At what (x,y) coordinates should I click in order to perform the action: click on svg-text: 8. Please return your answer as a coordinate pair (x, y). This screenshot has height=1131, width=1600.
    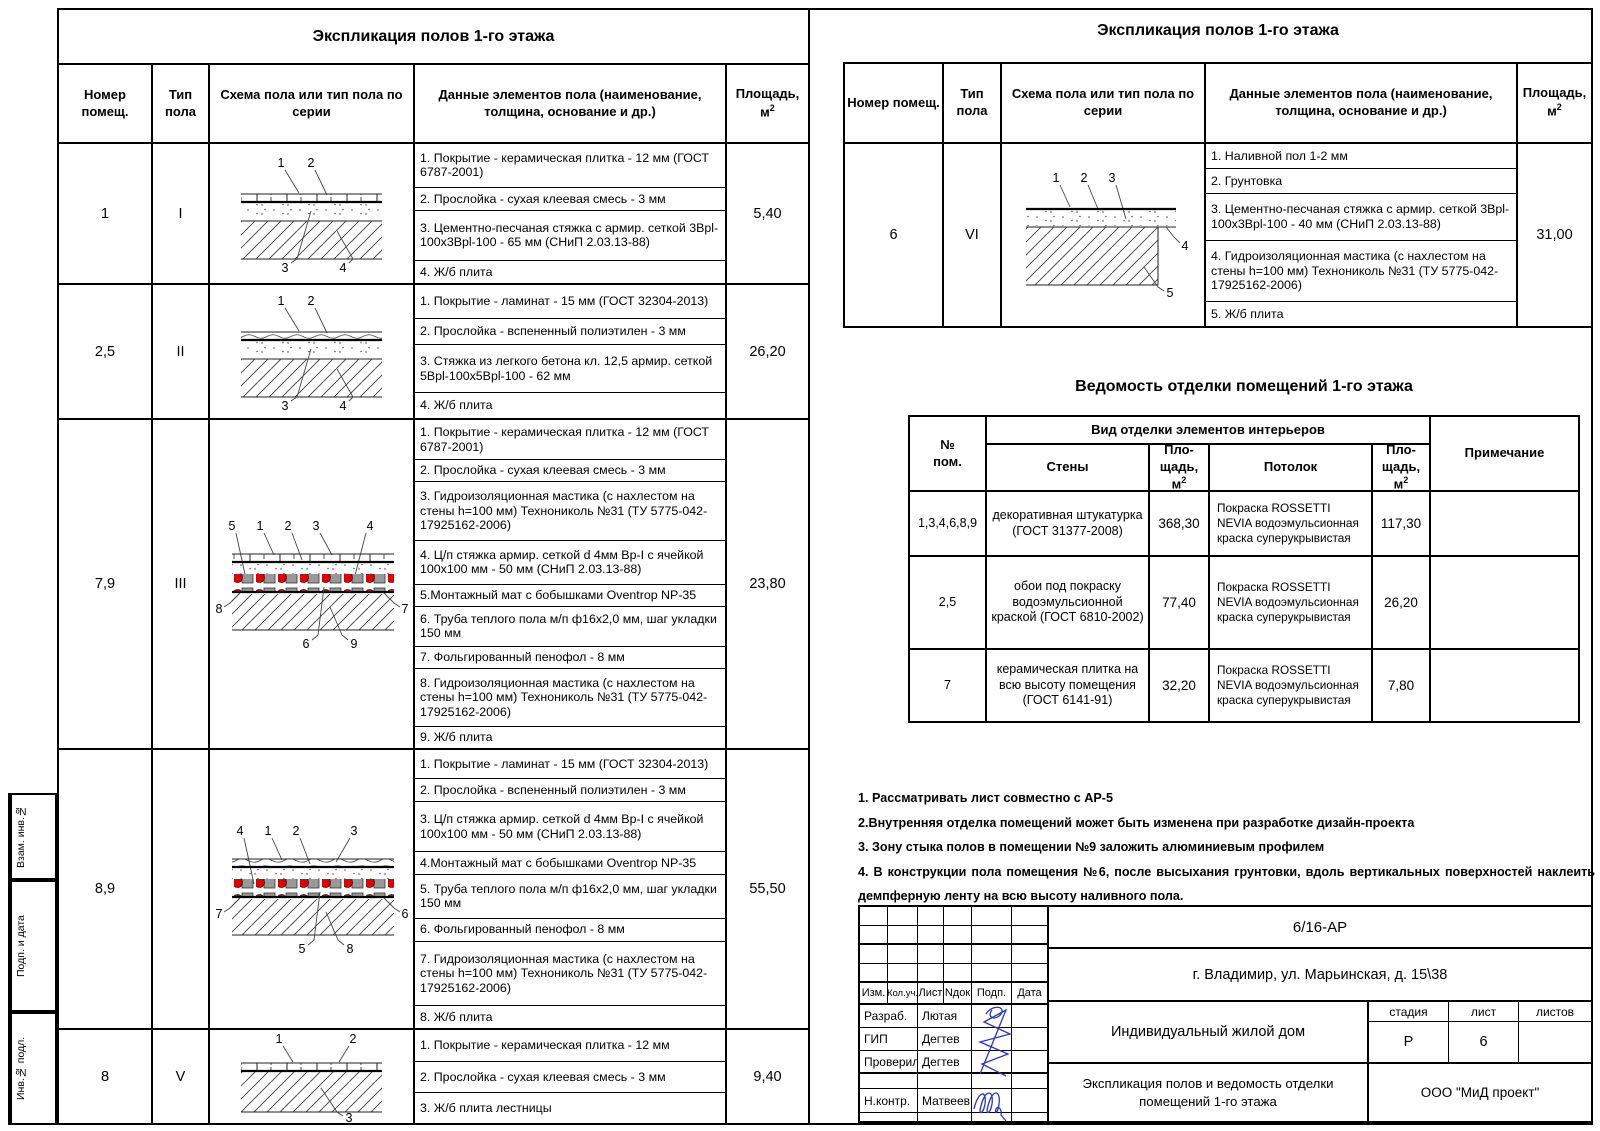
    Looking at the image, I should click on (218, 609).